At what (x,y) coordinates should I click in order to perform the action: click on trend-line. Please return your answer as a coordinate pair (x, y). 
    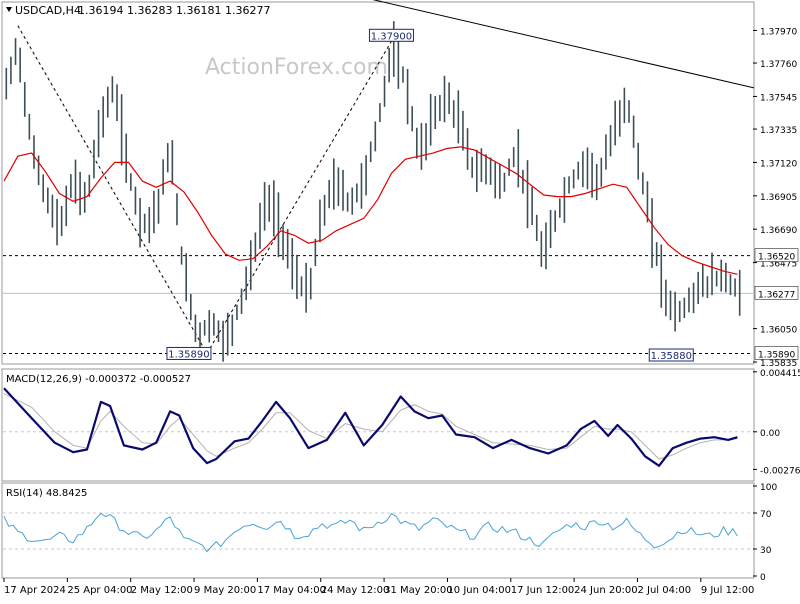
    Looking at the image, I should click on (563, 44).